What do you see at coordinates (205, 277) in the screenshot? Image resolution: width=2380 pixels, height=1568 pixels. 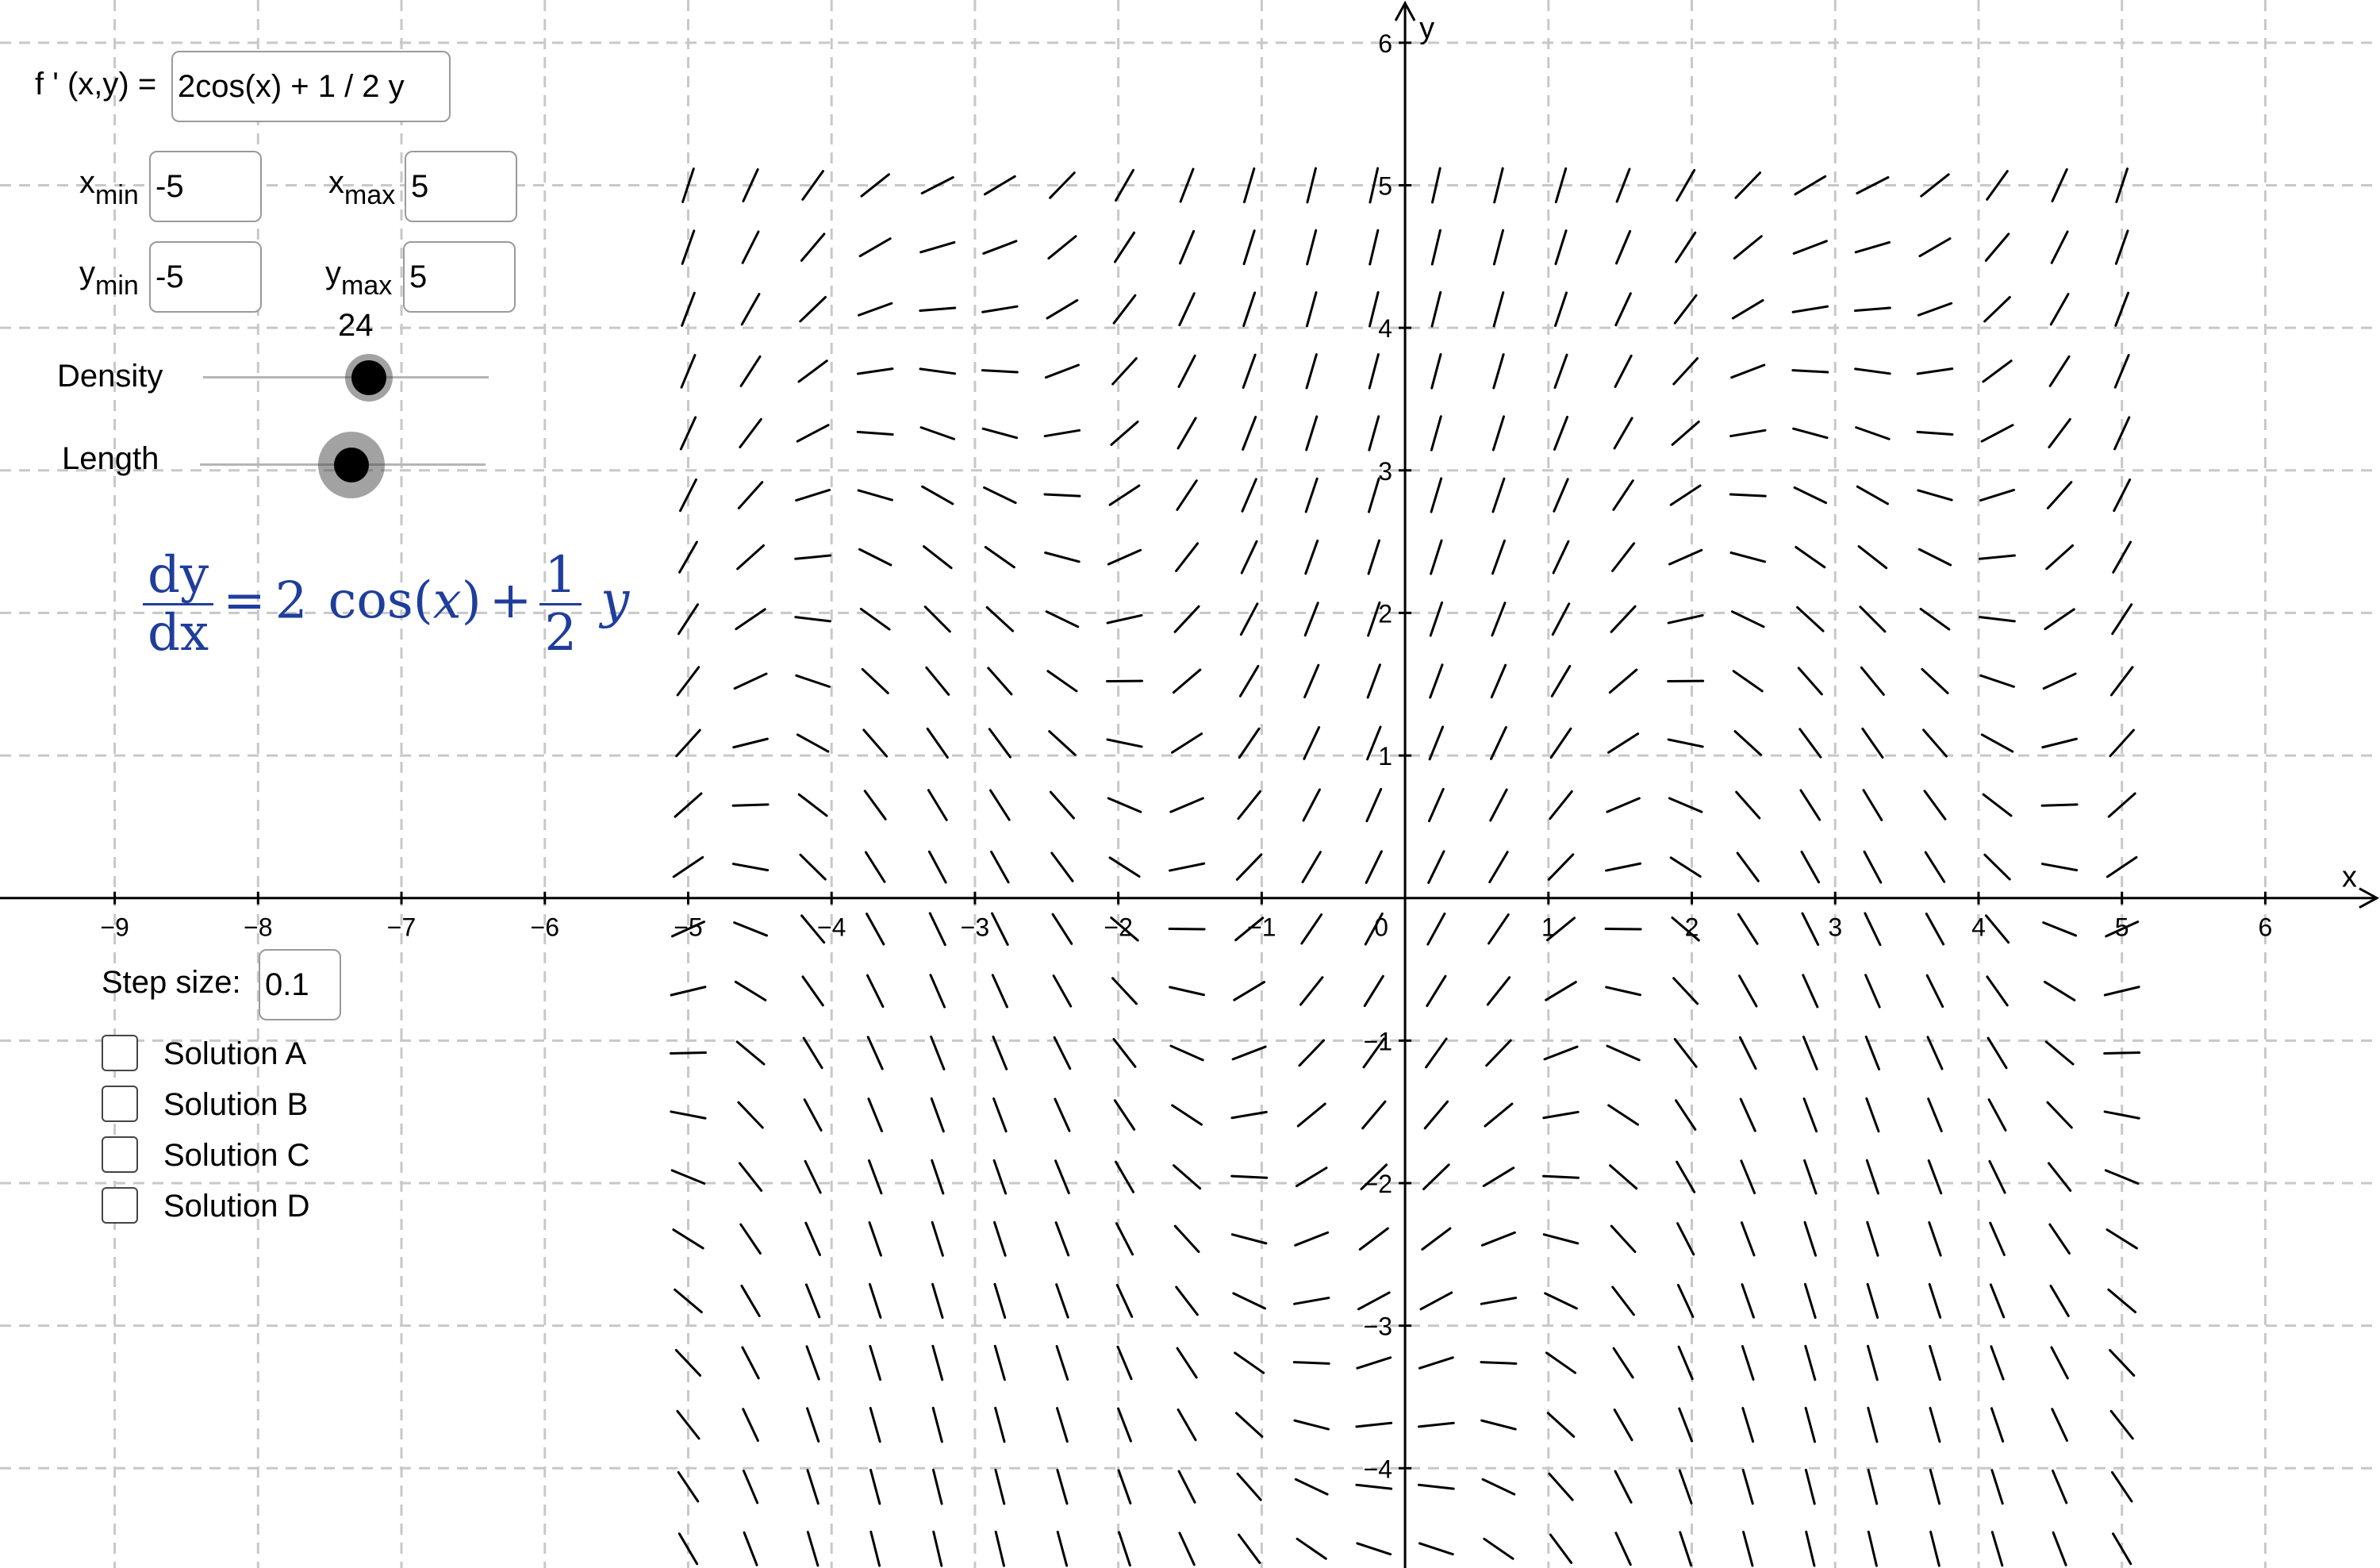 I see `ymin-input: -5` at bounding box center [205, 277].